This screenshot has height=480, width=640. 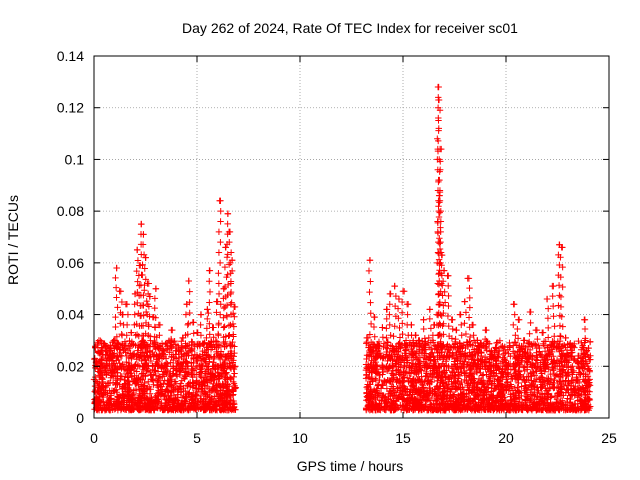 What do you see at coordinates (70, 211) in the screenshot?
I see `y-tick-label: 0.08` at bounding box center [70, 211].